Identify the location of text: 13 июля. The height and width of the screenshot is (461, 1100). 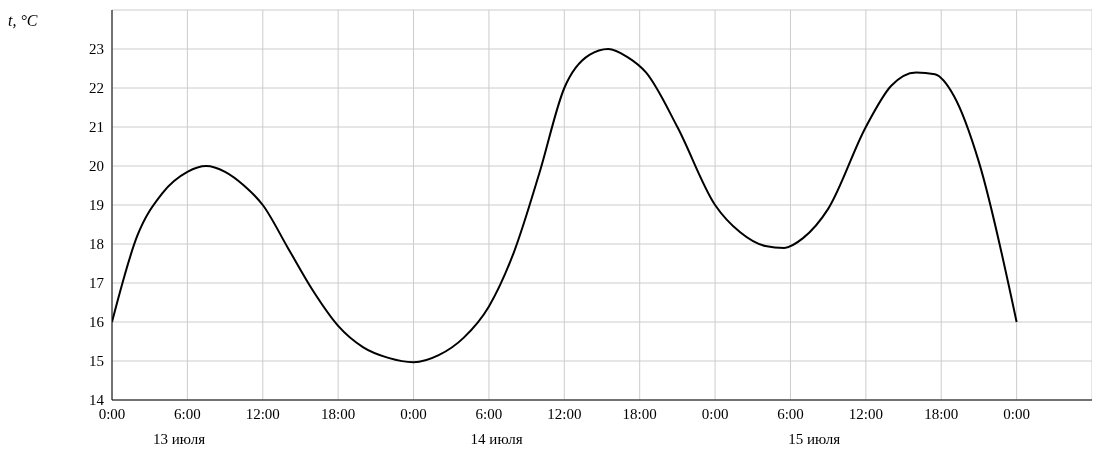
(179, 439).